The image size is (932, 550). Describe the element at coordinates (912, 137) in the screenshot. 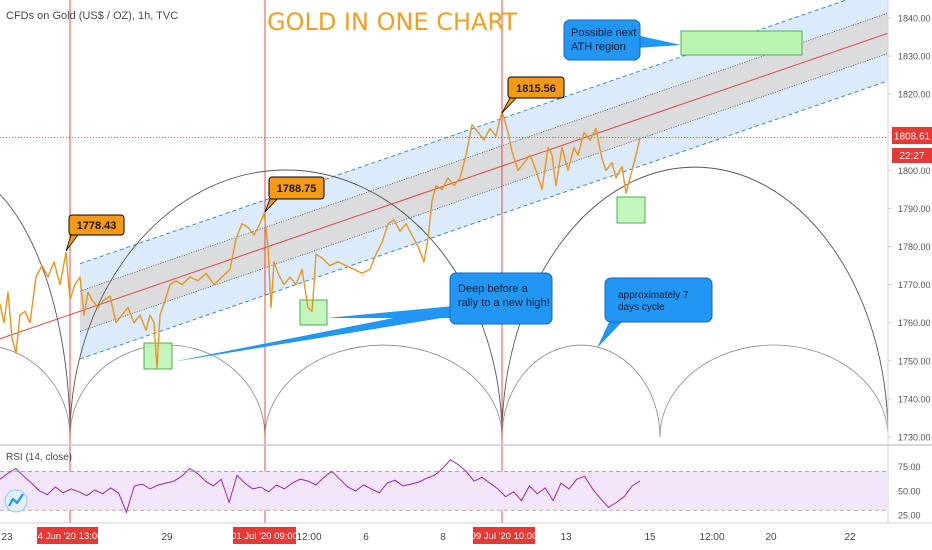

I see `svg-text: 1808.61` at that location.